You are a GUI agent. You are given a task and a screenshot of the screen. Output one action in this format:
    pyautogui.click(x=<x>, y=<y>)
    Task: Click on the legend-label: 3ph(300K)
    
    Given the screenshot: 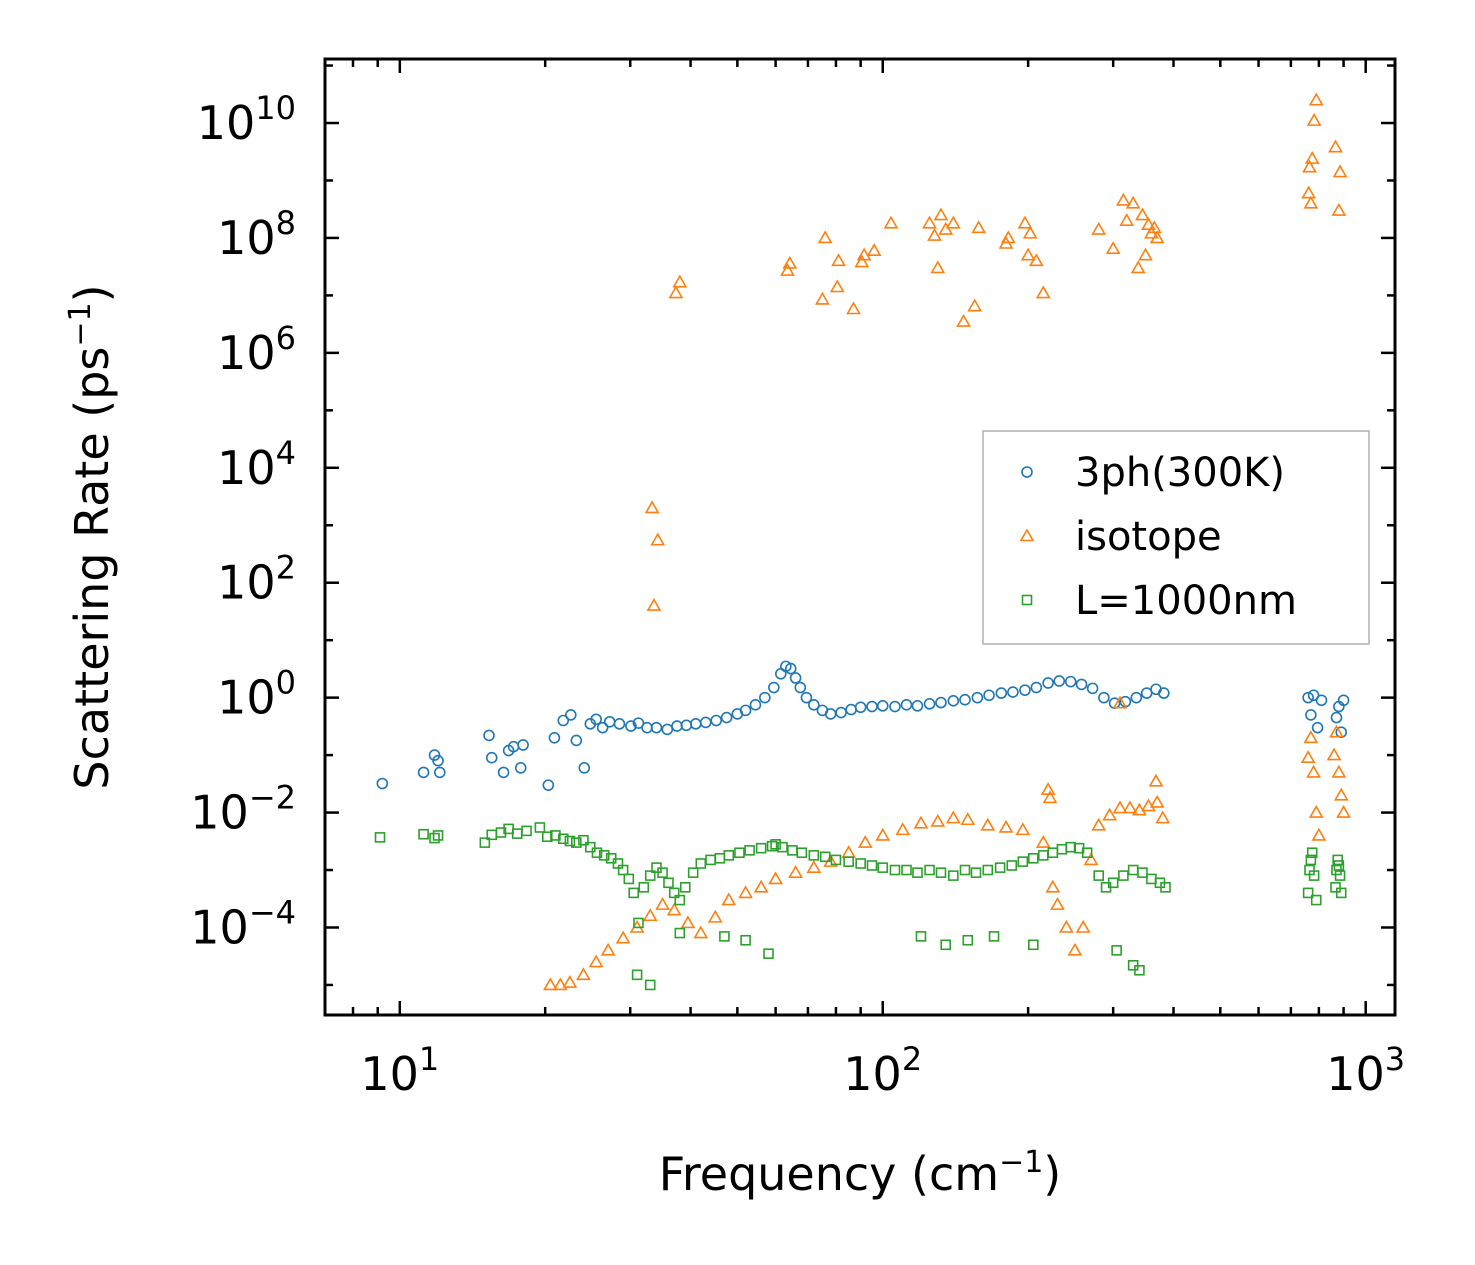 What is the action you would take?
    pyautogui.click(x=1180, y=473)
    